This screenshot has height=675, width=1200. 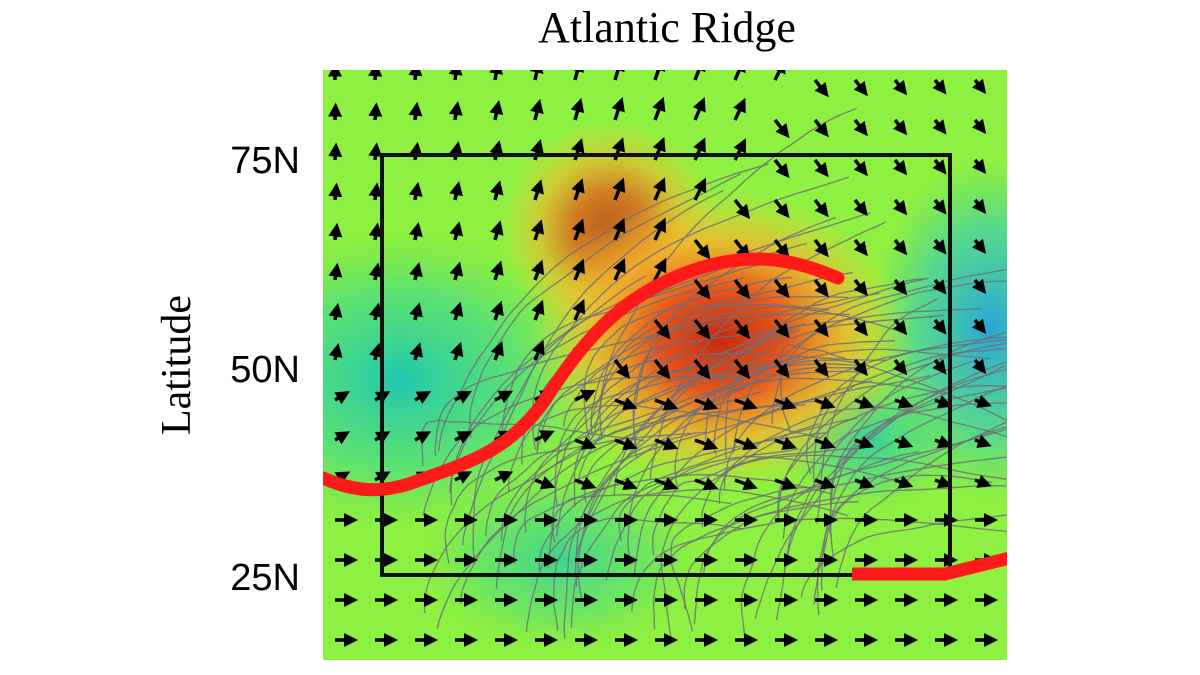 What do you see at coordinates (265, 370) in the screenshot?
I see `y-tick-label: 50N` at bounding box center [265, 370].